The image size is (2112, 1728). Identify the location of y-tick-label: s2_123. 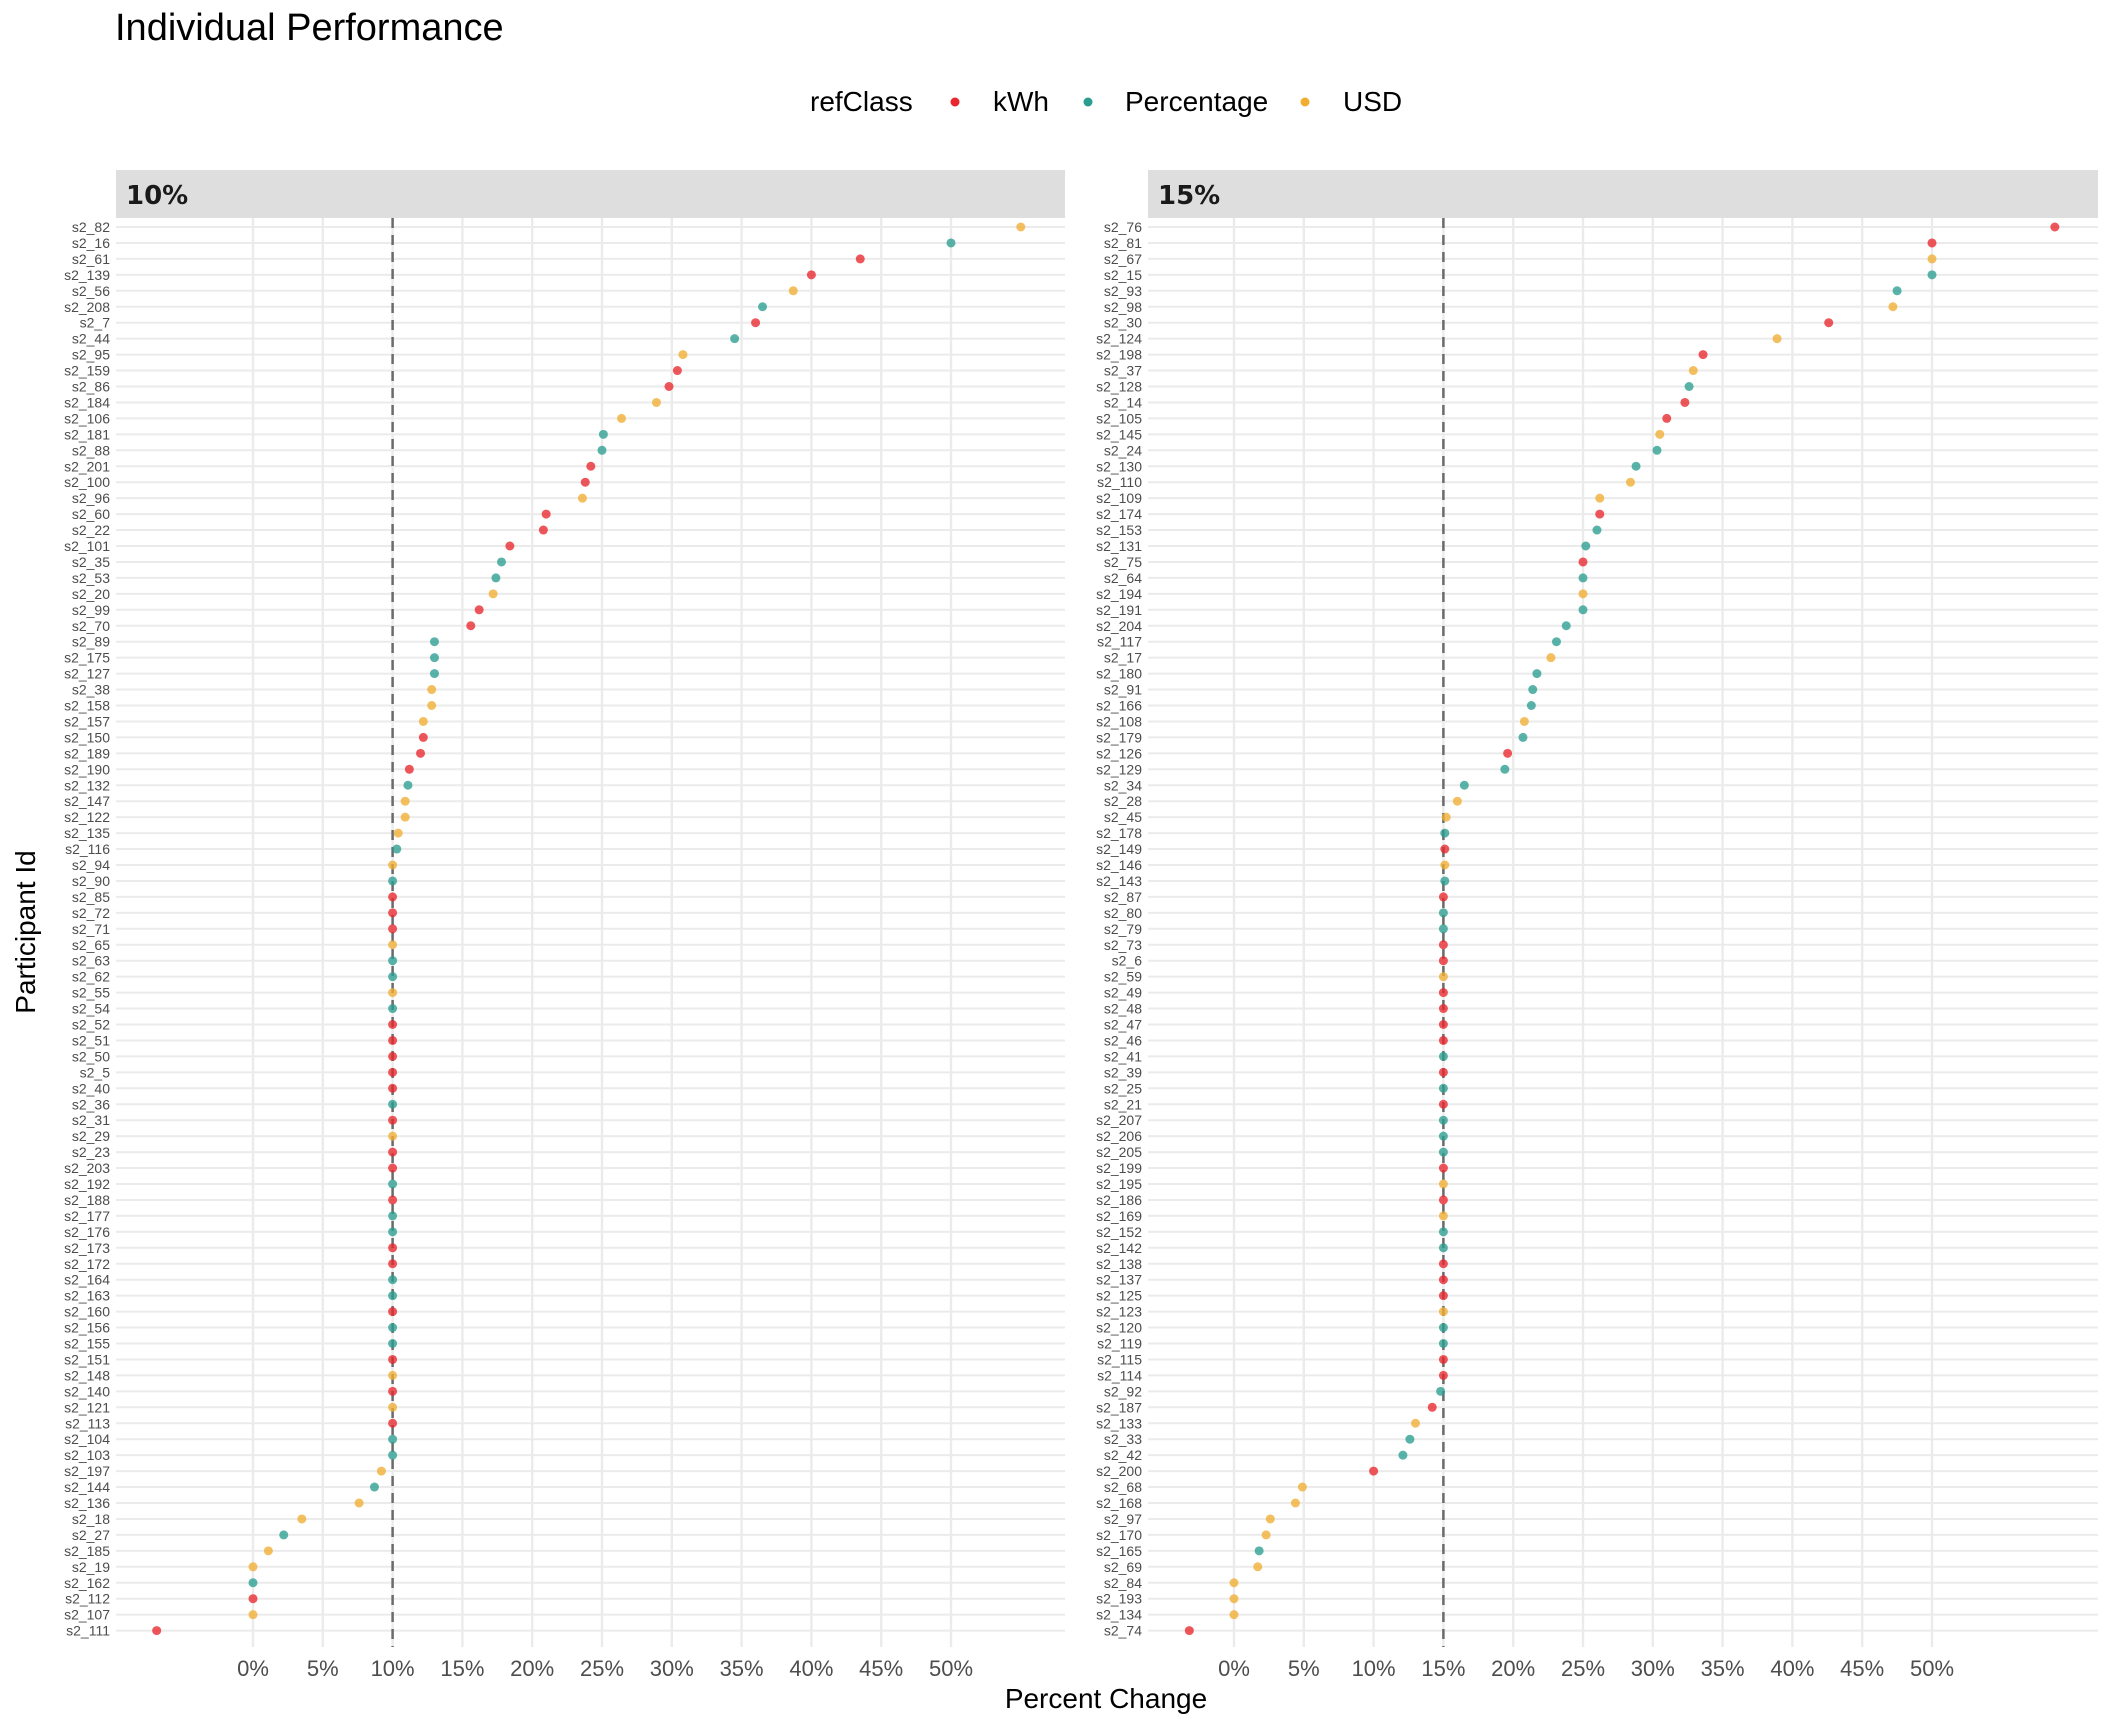
(1119, 1312).